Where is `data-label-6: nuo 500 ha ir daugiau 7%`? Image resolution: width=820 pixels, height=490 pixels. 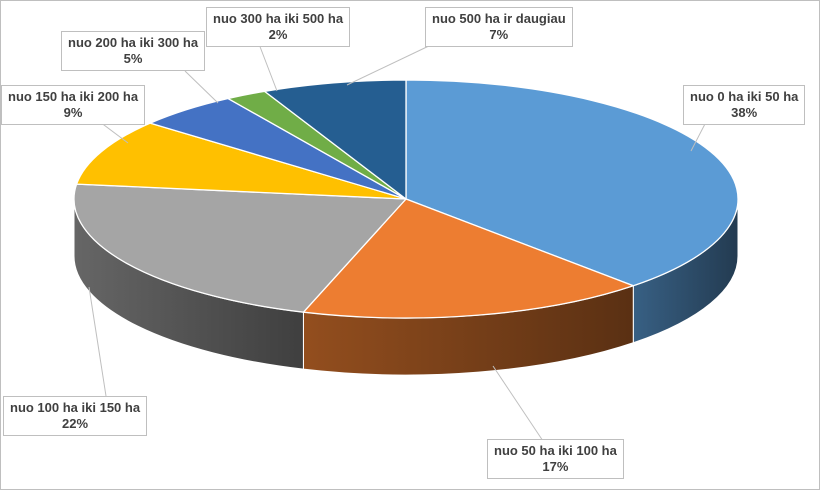
data-label-6: nuo 500 ha ir daugiau 7% is located at coordinates (499, 27).